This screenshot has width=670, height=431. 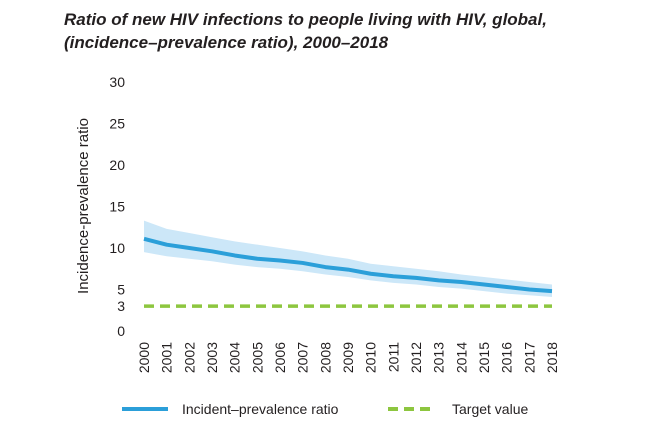 I want to click on x-tick-label: 2009, so click(x=348, y=357).